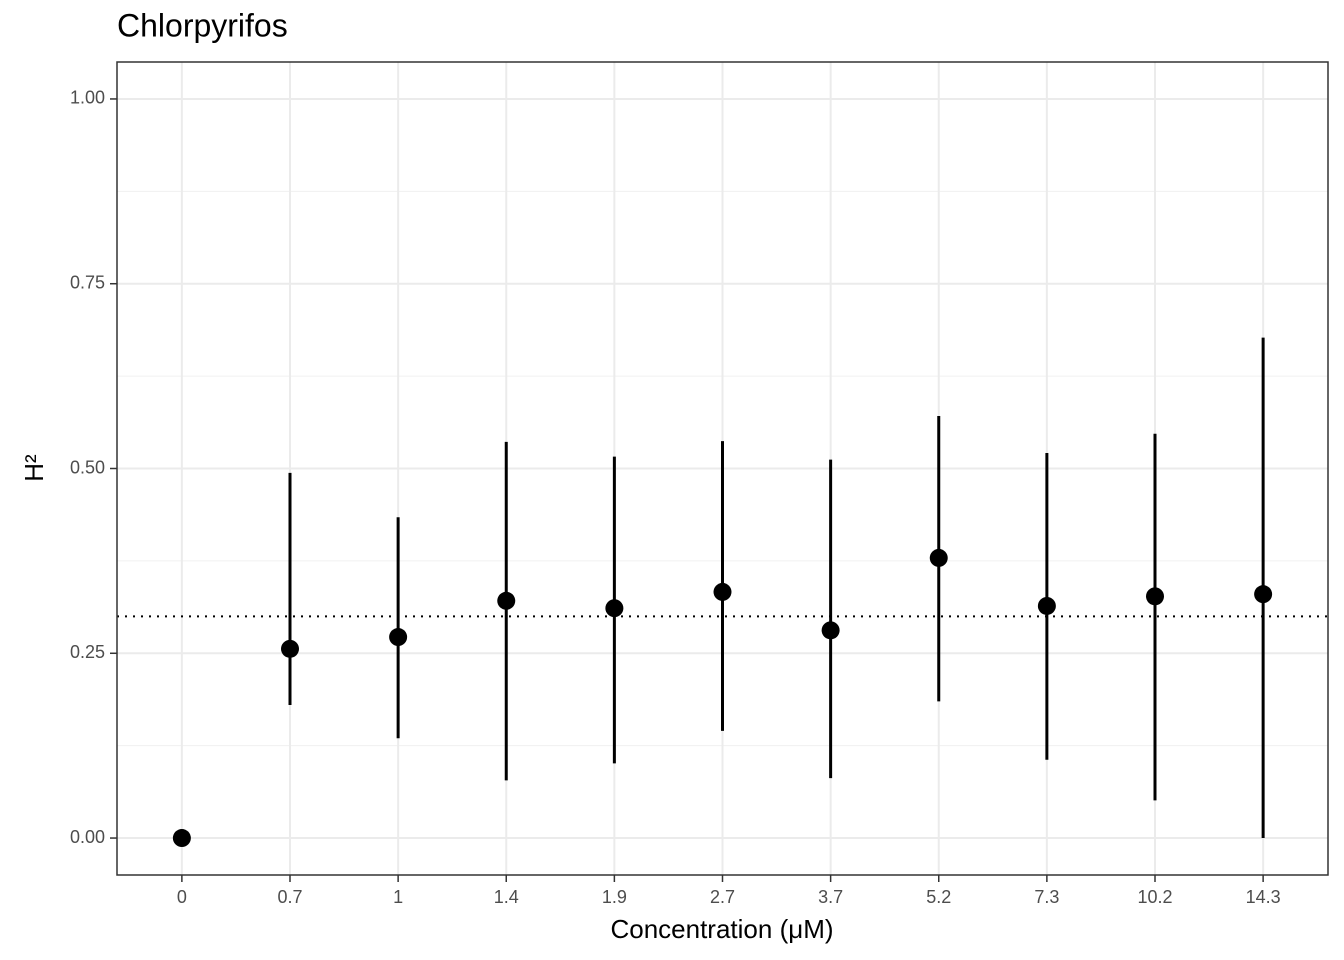  What do you see at coordinates (182, 897) in the screenshot?
I see `x-tick-label: 0` at bounding box center [182, 897].